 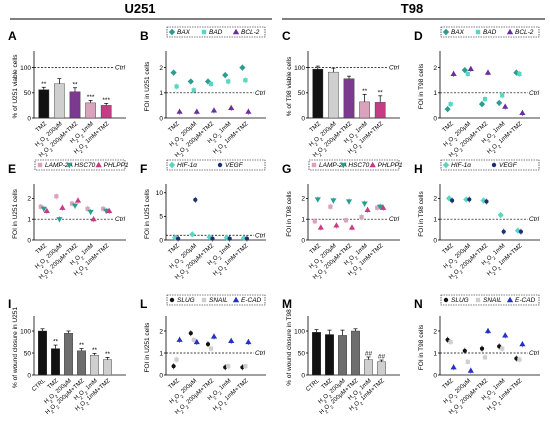 I want to click on y-axis-label: FOI in U251 cells, so click(x=147, y=213).